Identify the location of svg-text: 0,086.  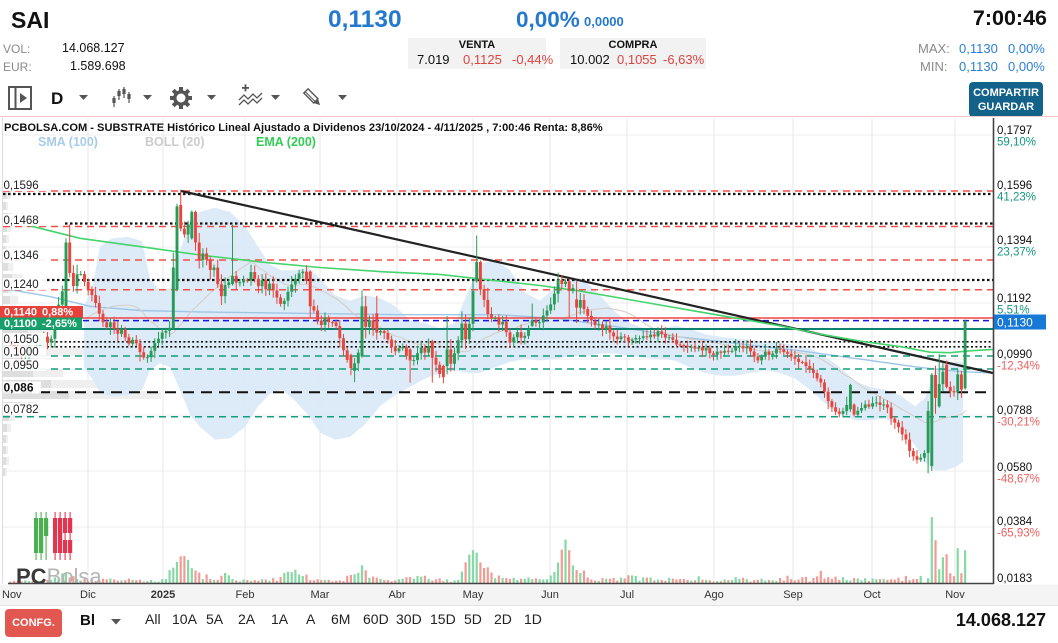
(19, 388).